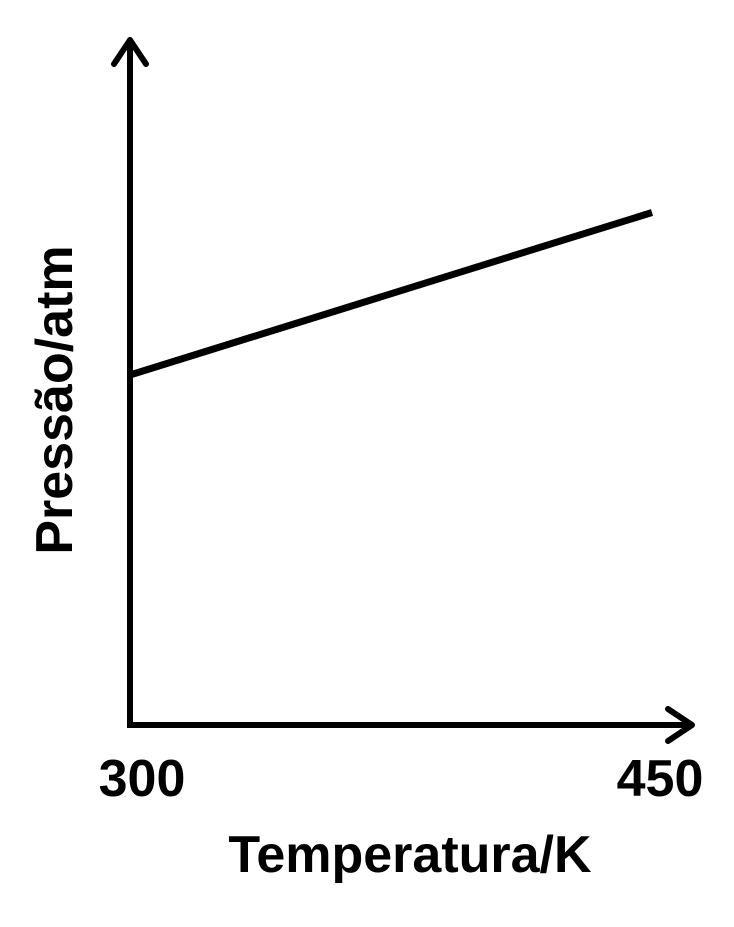  I want to click on x-tick-label-450: 450, so click(660, 779).